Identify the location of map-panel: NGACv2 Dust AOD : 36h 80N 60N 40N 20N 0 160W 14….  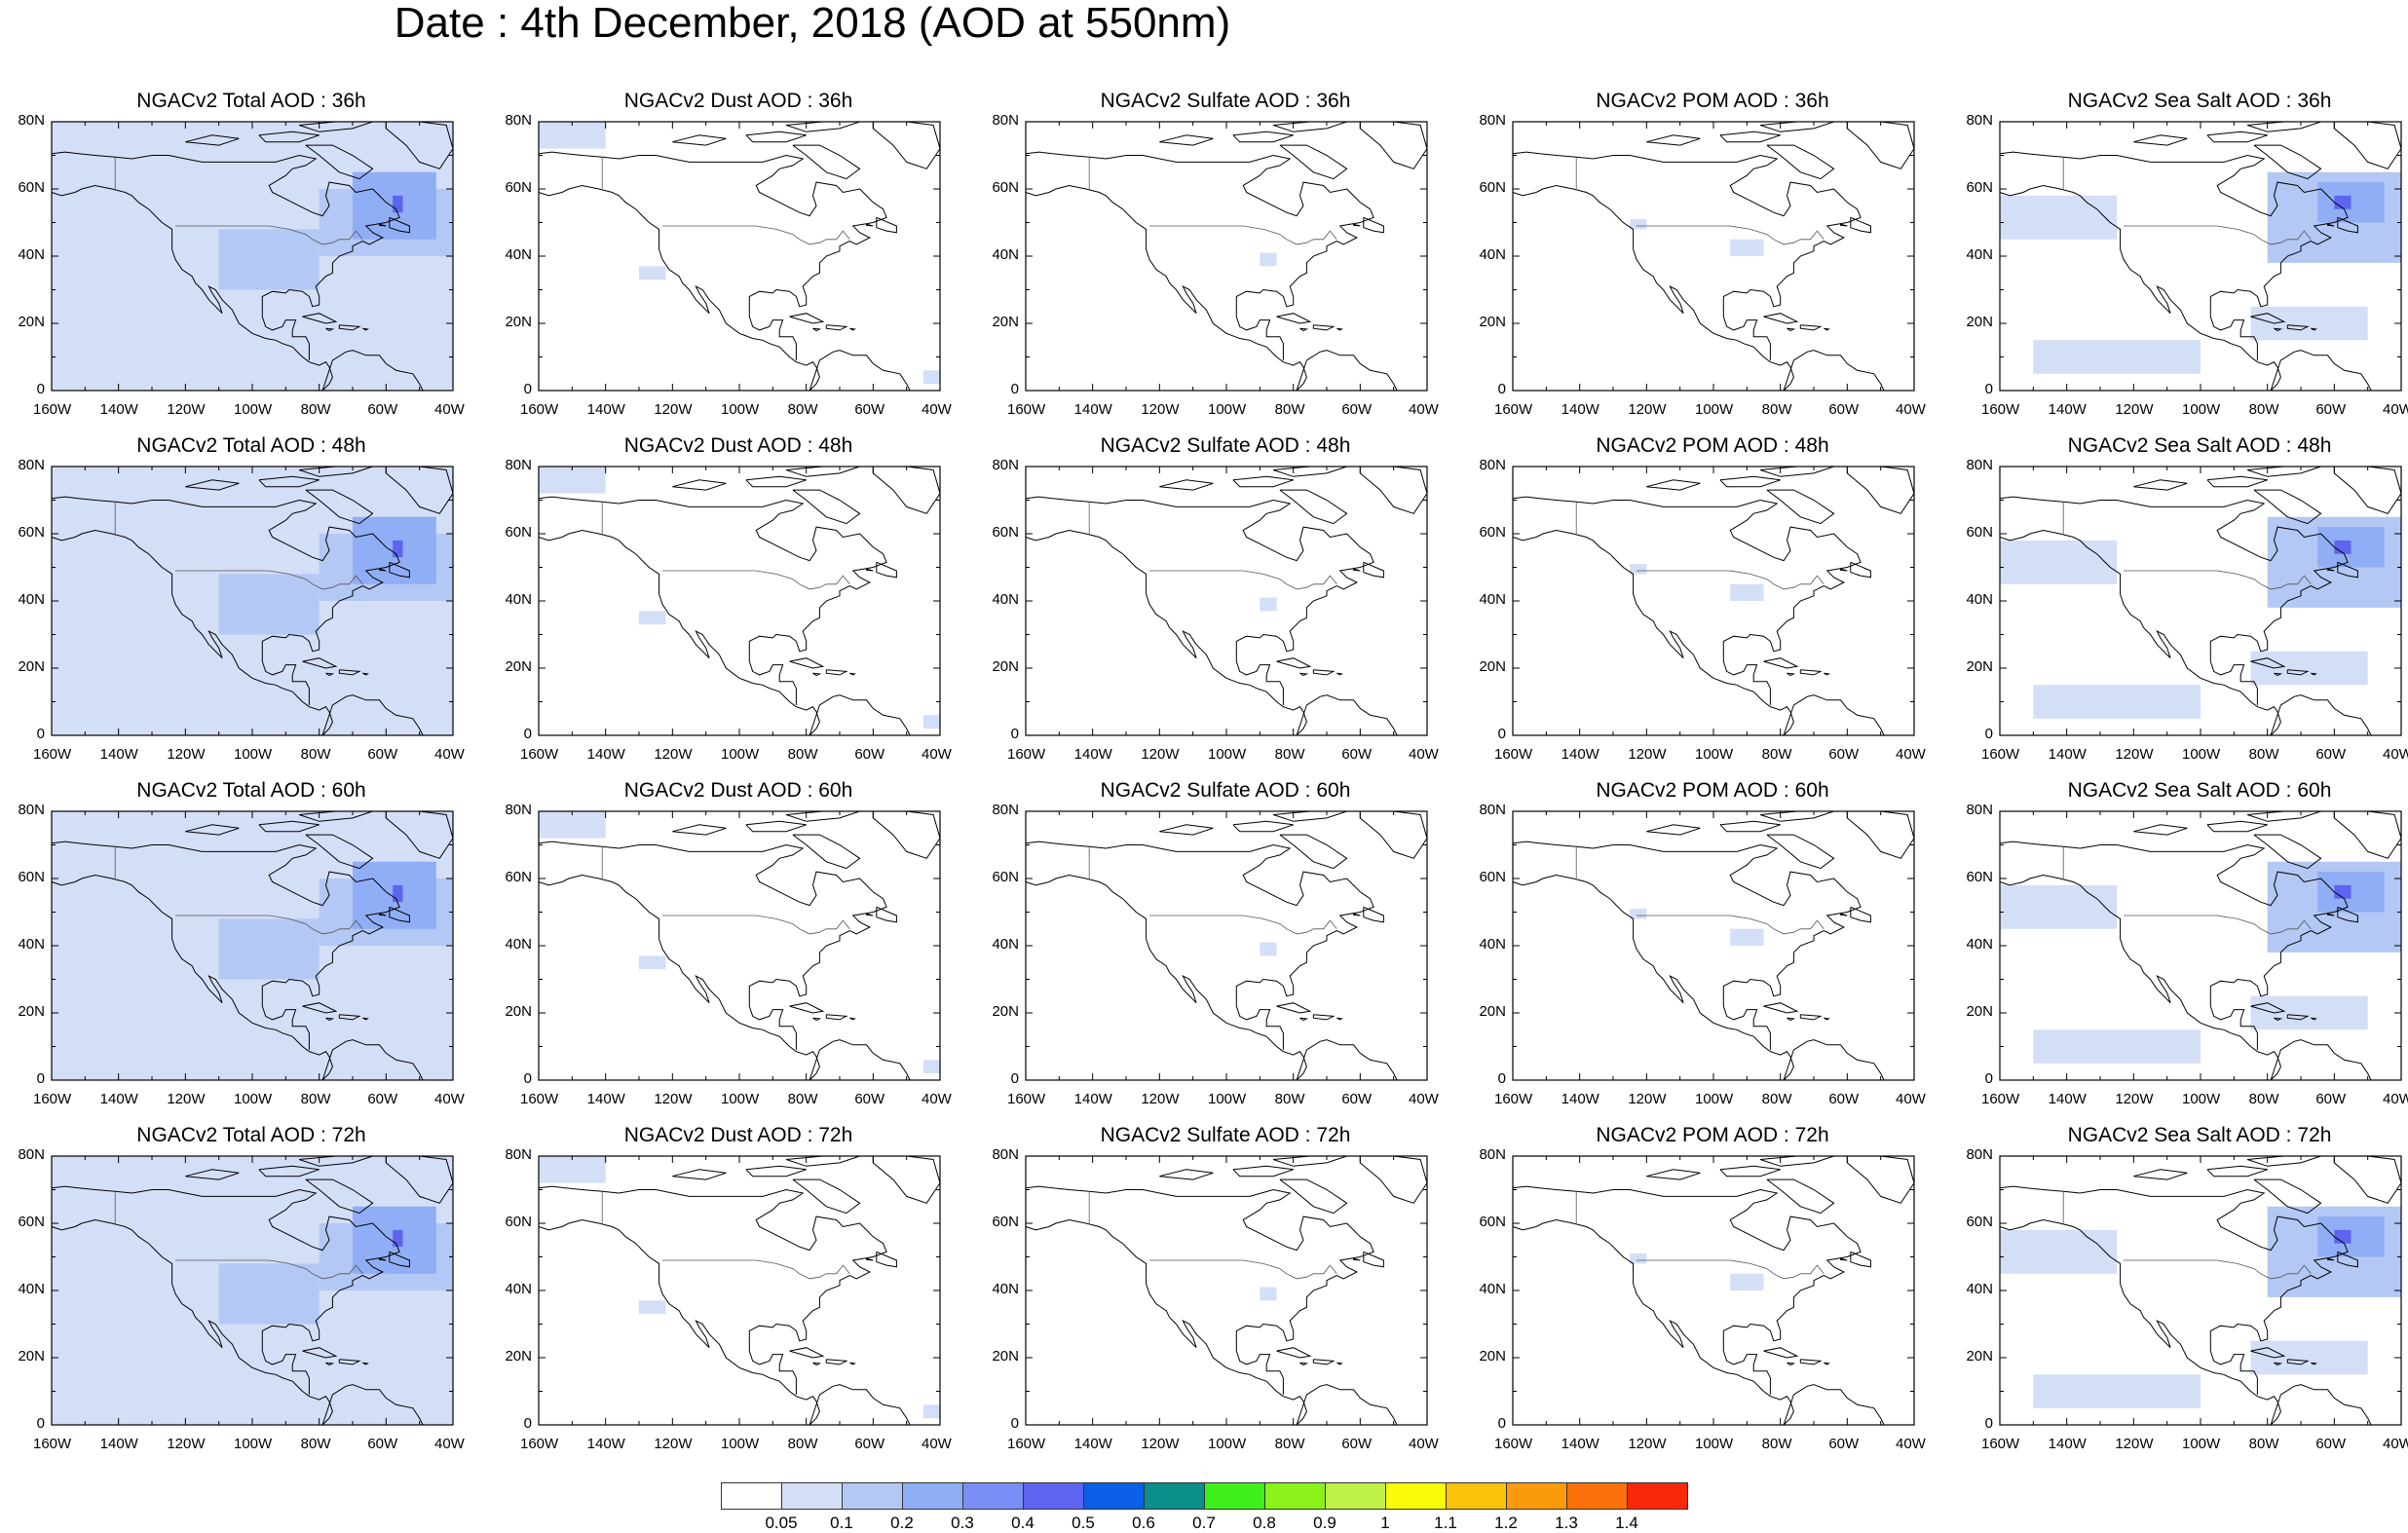
(730, 209).